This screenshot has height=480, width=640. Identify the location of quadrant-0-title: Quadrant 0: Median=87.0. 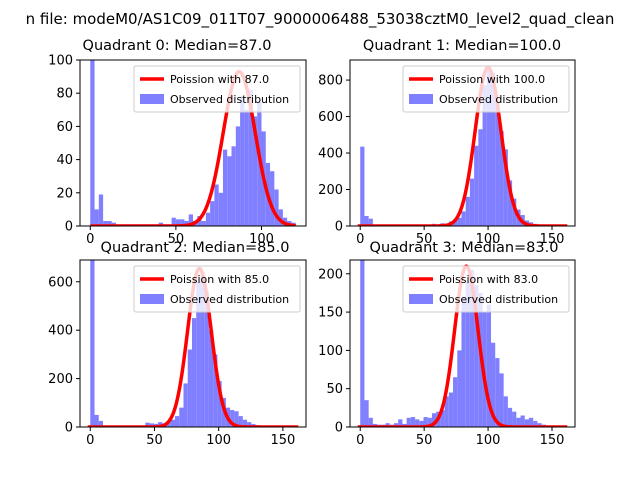
(177, 46).